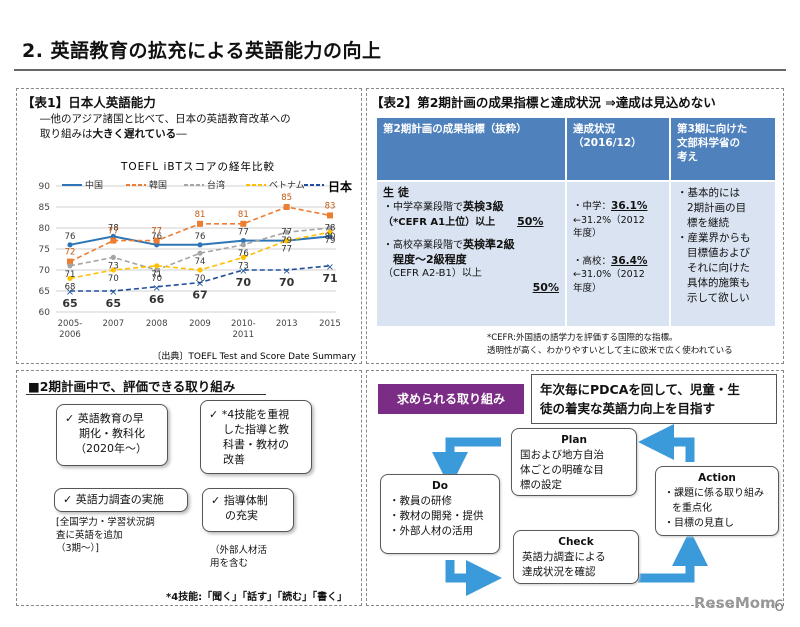 The height and width of the screenshot is (627, 800). What do you see at coordinates (330, 324) in the screenshot?
I see `x-tick-label: 2015` at bounding box center [330, 324].